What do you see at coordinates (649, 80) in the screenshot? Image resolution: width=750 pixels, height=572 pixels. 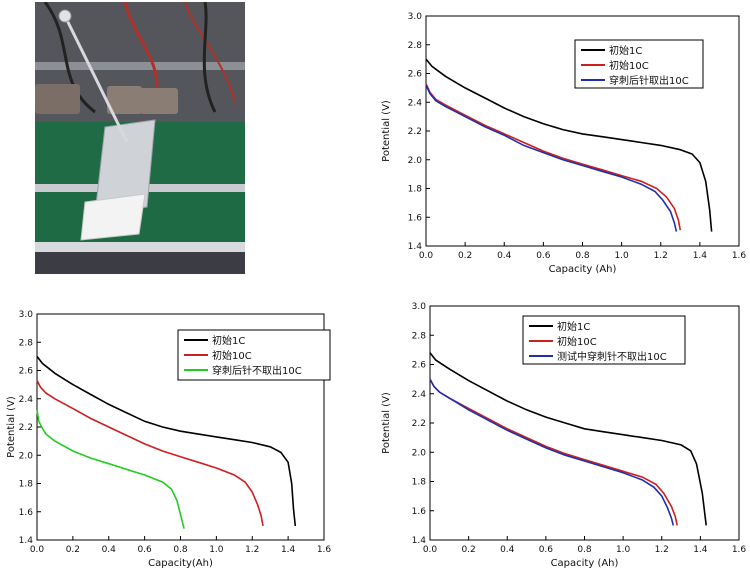 I see `legend-label-3: 穿刺后针取出10C` at bounding box center [649, 80].